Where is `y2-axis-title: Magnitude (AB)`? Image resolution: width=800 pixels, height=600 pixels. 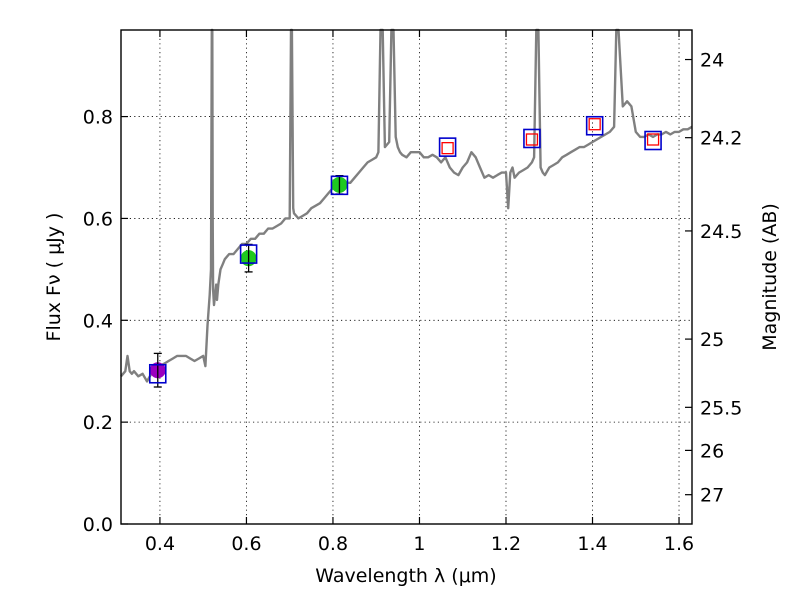
y2-axis-title: Magnitude (AB) is located at coordinates (770, 277).